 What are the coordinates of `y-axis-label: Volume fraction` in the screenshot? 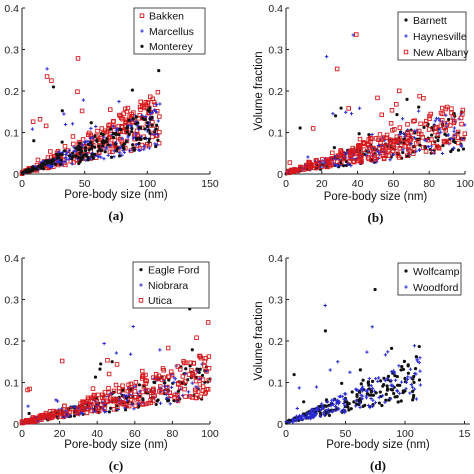 It's located at (259, 340).